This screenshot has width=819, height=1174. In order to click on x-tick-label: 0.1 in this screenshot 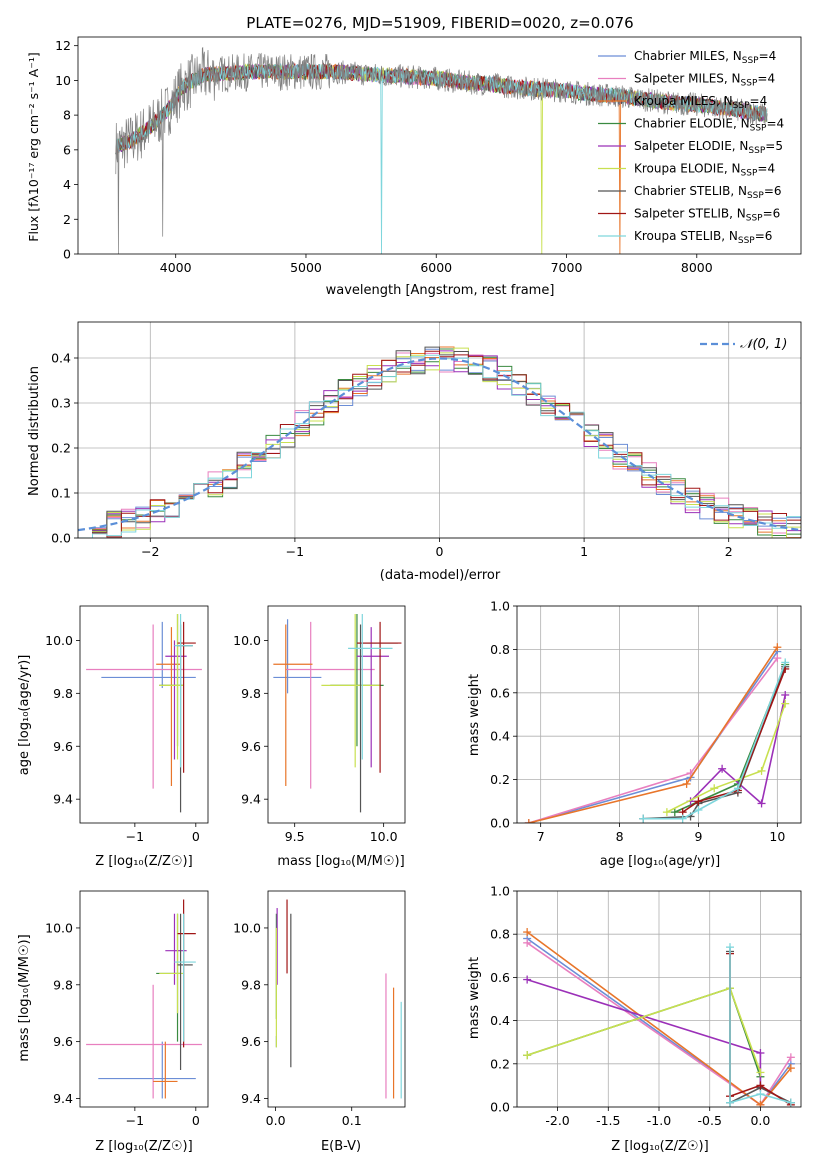, I will do `click(352, 1120)`.